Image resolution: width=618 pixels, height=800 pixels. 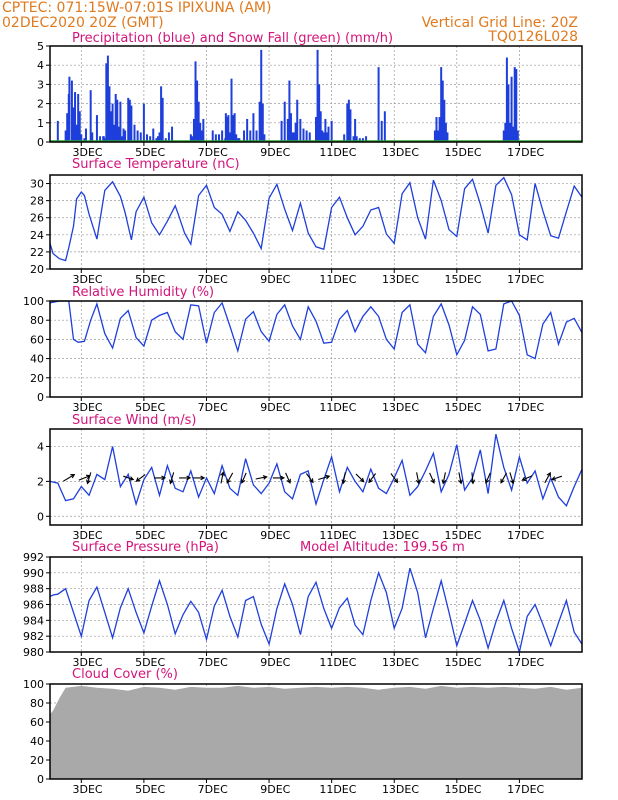 I want to click on pressure-ytick-label: 982, so click(x=33, y=636).